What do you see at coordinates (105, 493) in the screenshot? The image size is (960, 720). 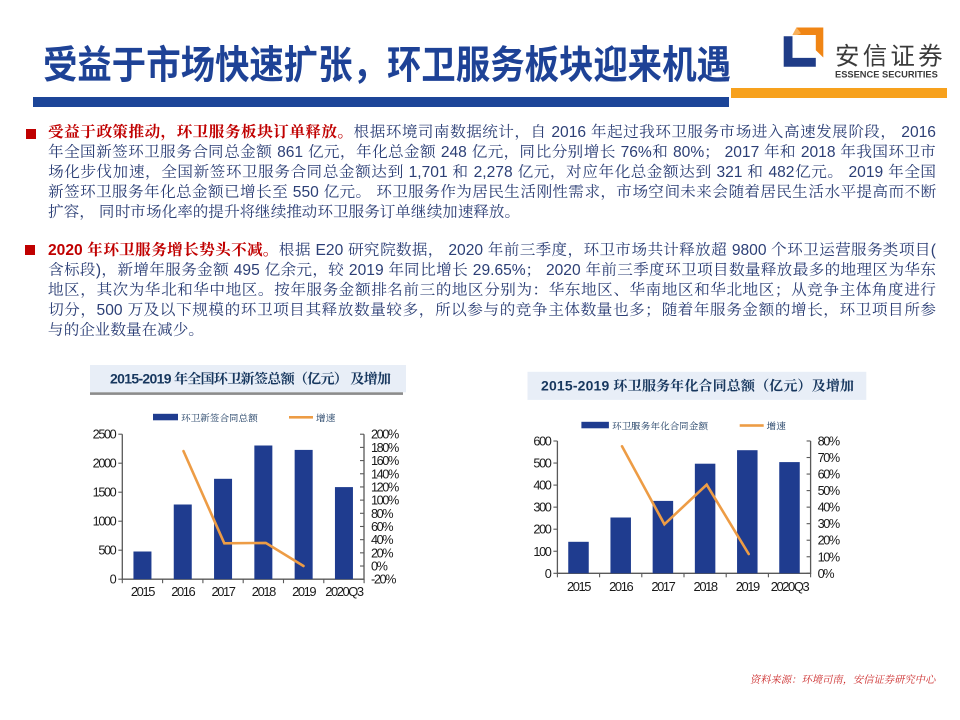 I see `svg-text: 1500` at bounding box center [105, 493].